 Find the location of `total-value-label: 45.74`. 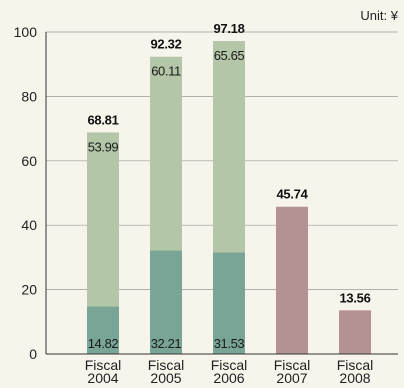

total-value-label: 45.74 is located at coordinates (292, 194).